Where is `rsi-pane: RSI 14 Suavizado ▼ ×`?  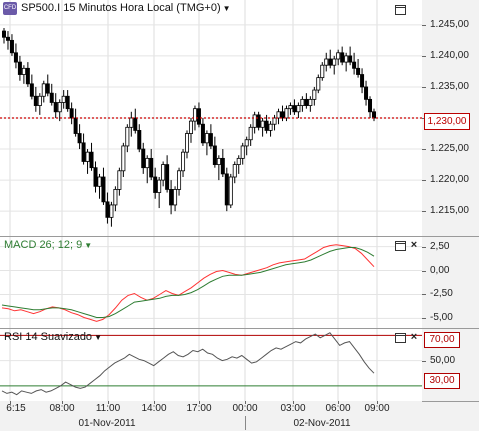
rsi-pane: RSI 14 Suavizado ▼ × is located at coordinates (211, 365).